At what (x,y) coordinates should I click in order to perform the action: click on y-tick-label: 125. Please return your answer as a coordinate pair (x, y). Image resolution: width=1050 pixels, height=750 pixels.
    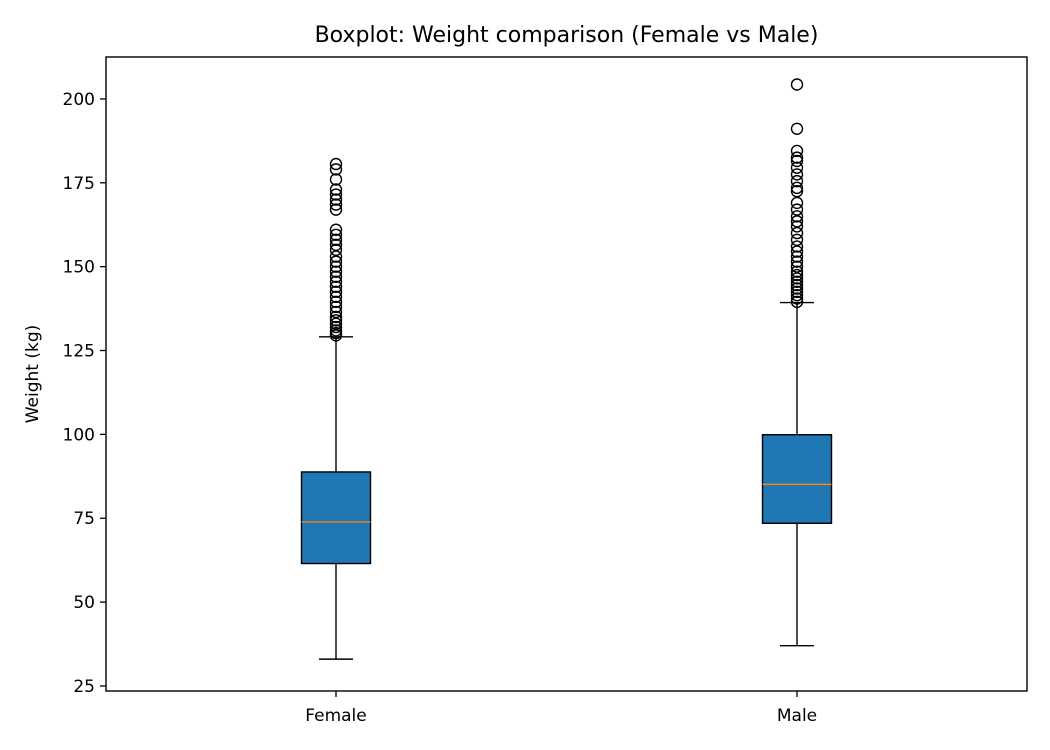
    Looking at the image, I should click on (79, 352).